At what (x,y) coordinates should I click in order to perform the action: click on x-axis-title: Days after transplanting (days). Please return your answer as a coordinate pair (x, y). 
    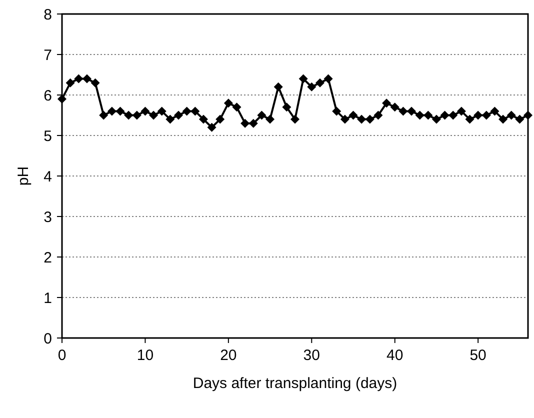
    Looking at the image, I should click on (295, 383).